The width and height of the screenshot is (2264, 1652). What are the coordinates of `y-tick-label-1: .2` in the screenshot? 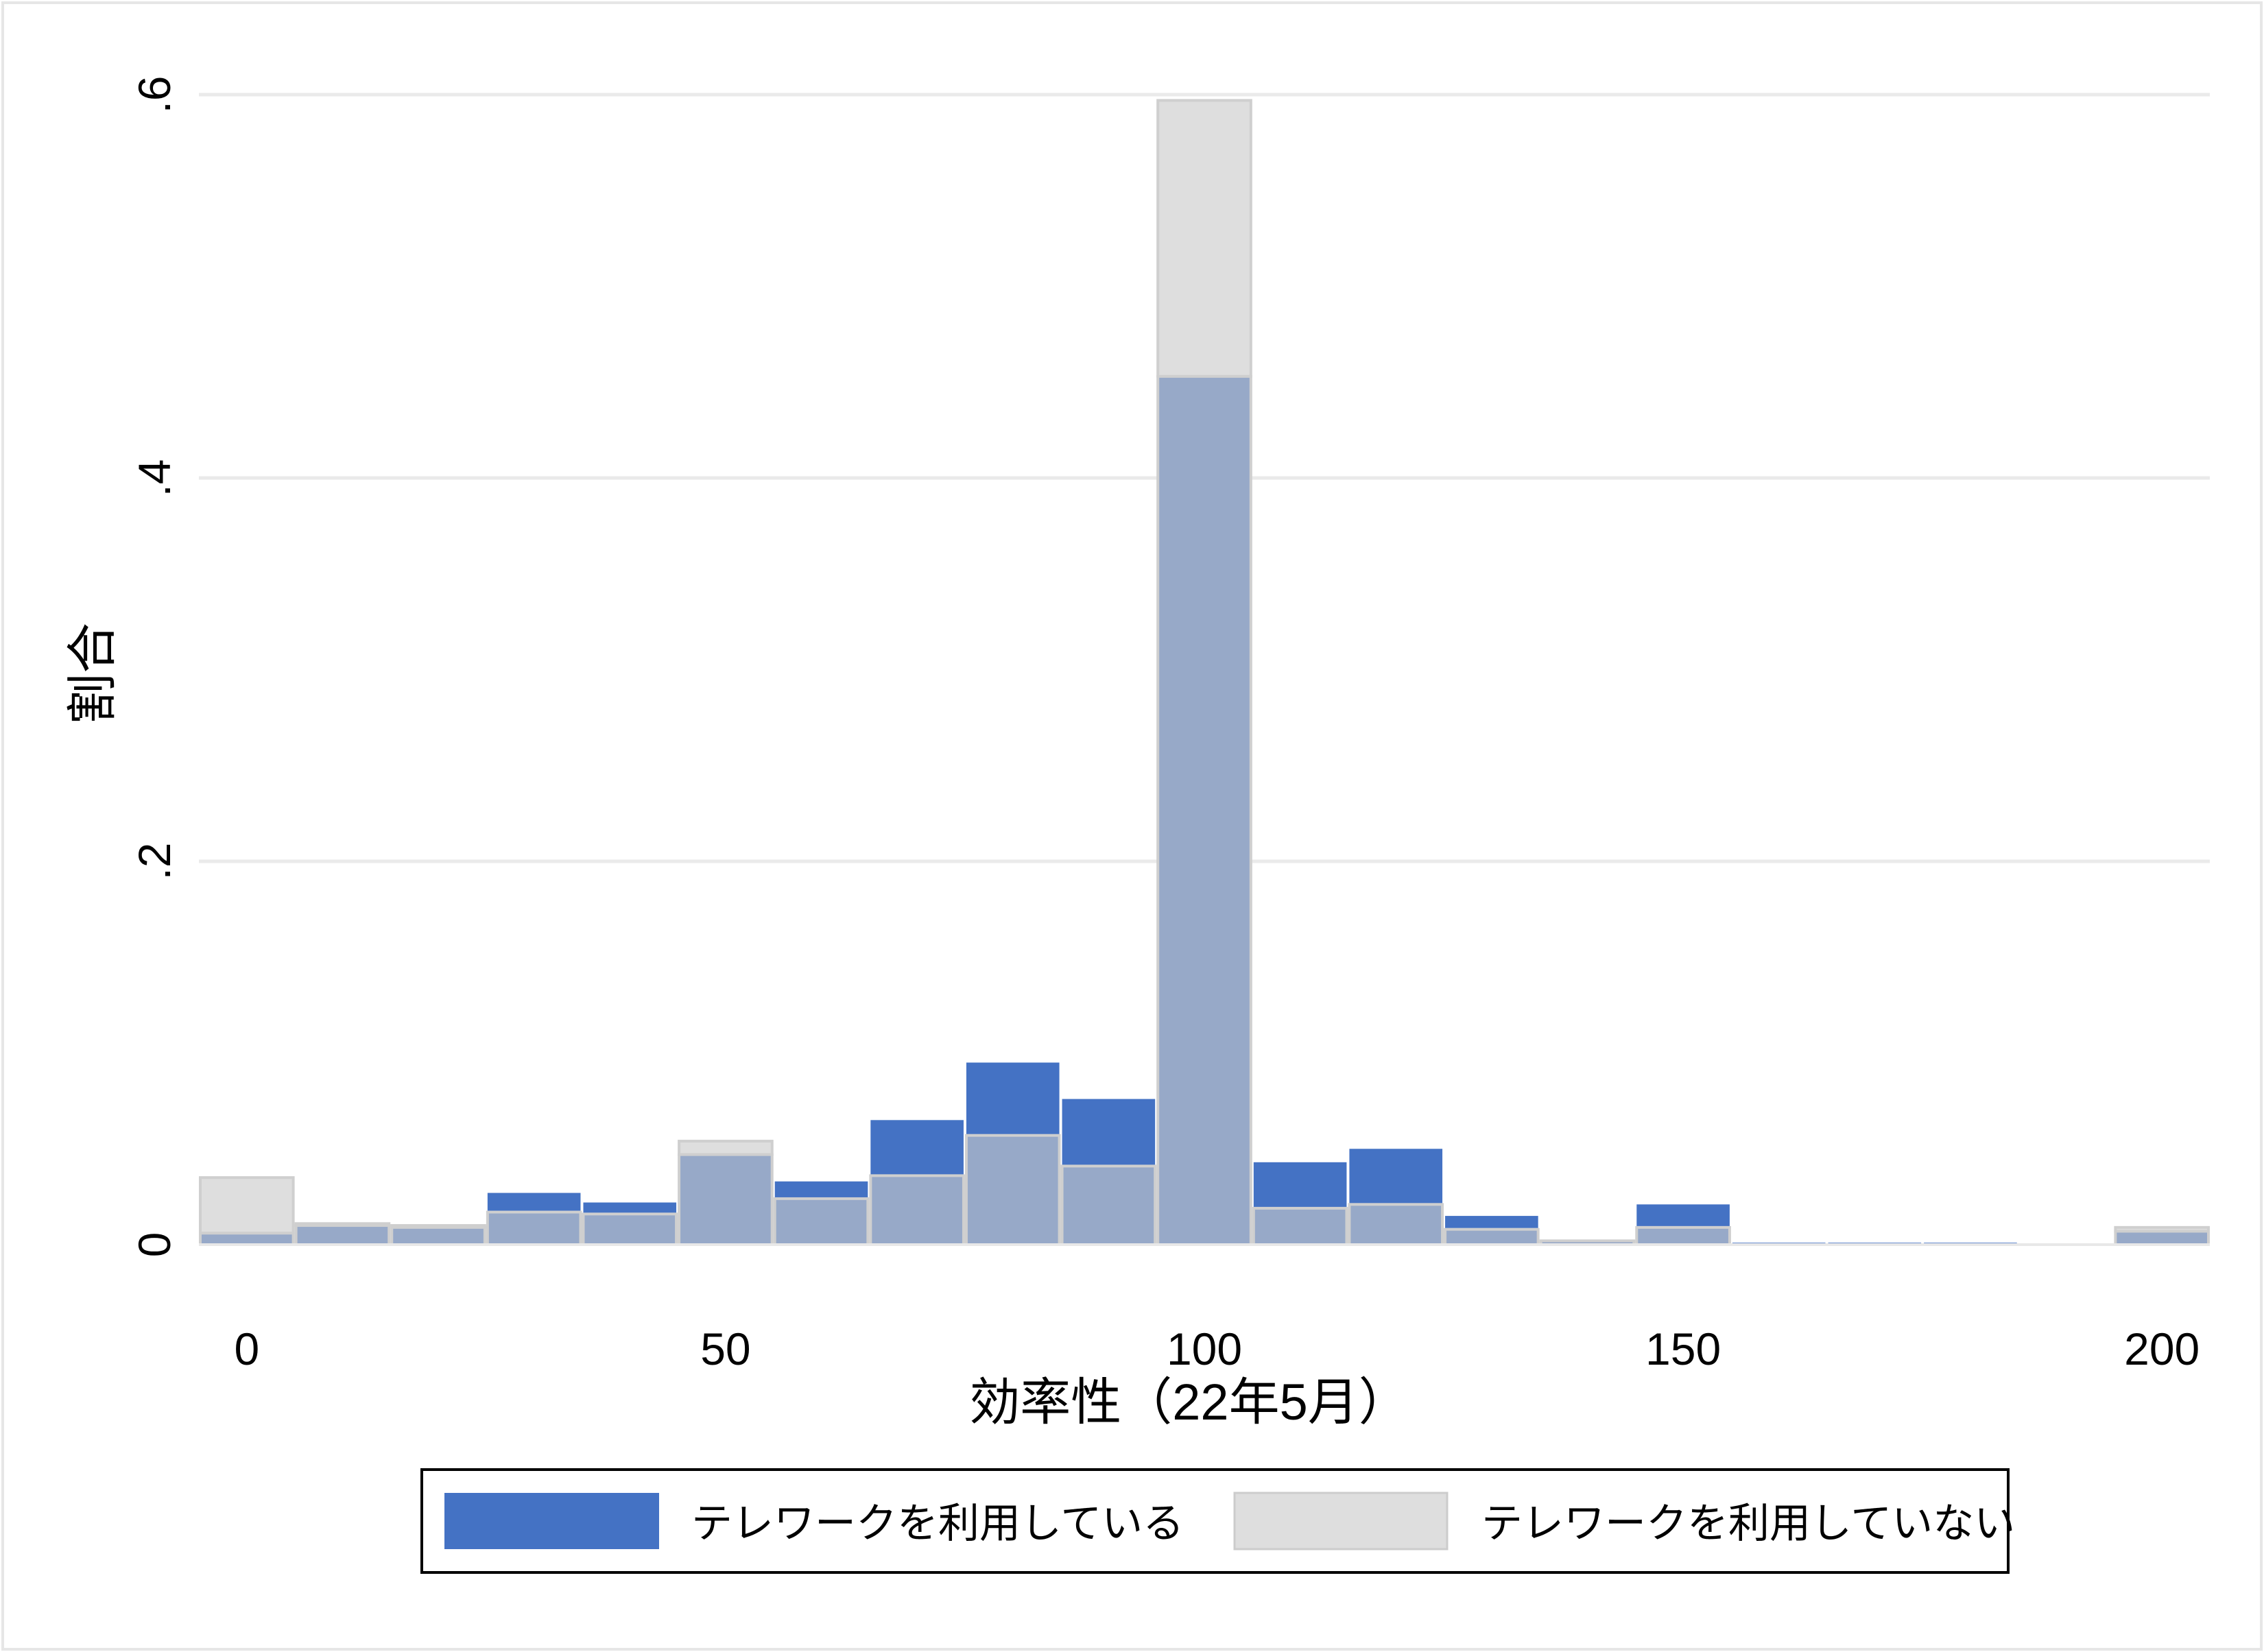 It's located at (154, 861).